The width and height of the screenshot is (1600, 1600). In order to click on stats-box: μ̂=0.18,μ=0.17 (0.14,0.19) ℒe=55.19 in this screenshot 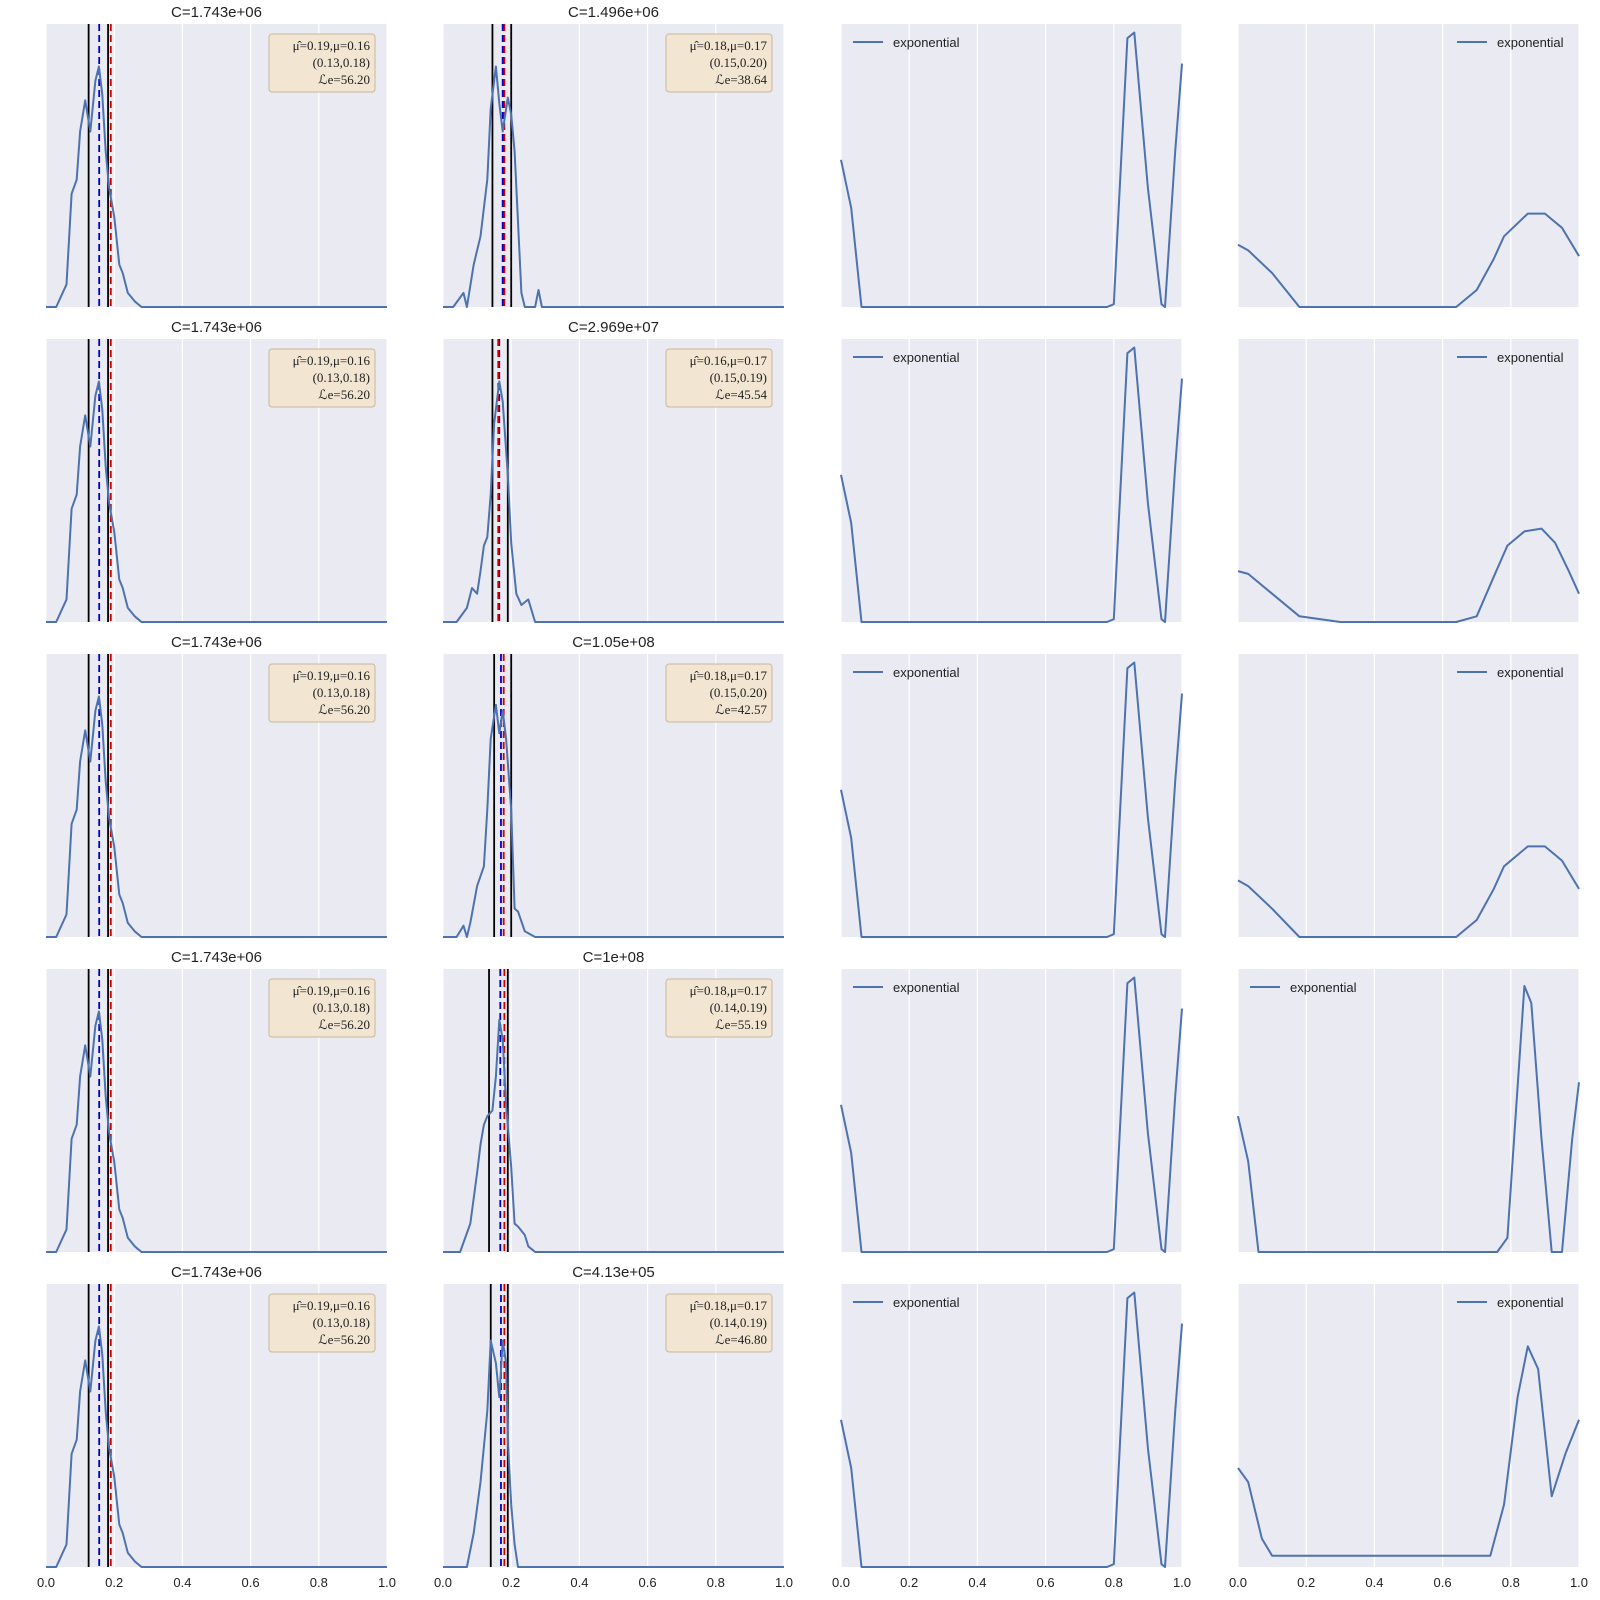, I will do `click(719, 1008)`.